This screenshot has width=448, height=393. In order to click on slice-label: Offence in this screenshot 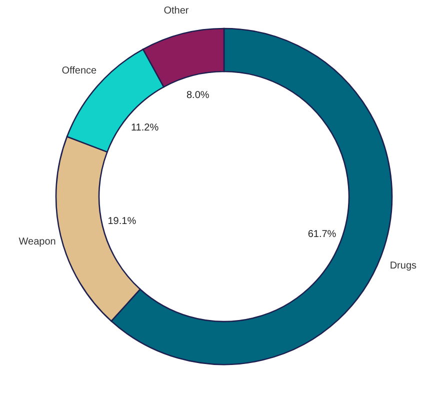, I will do `click(80, 70)`.